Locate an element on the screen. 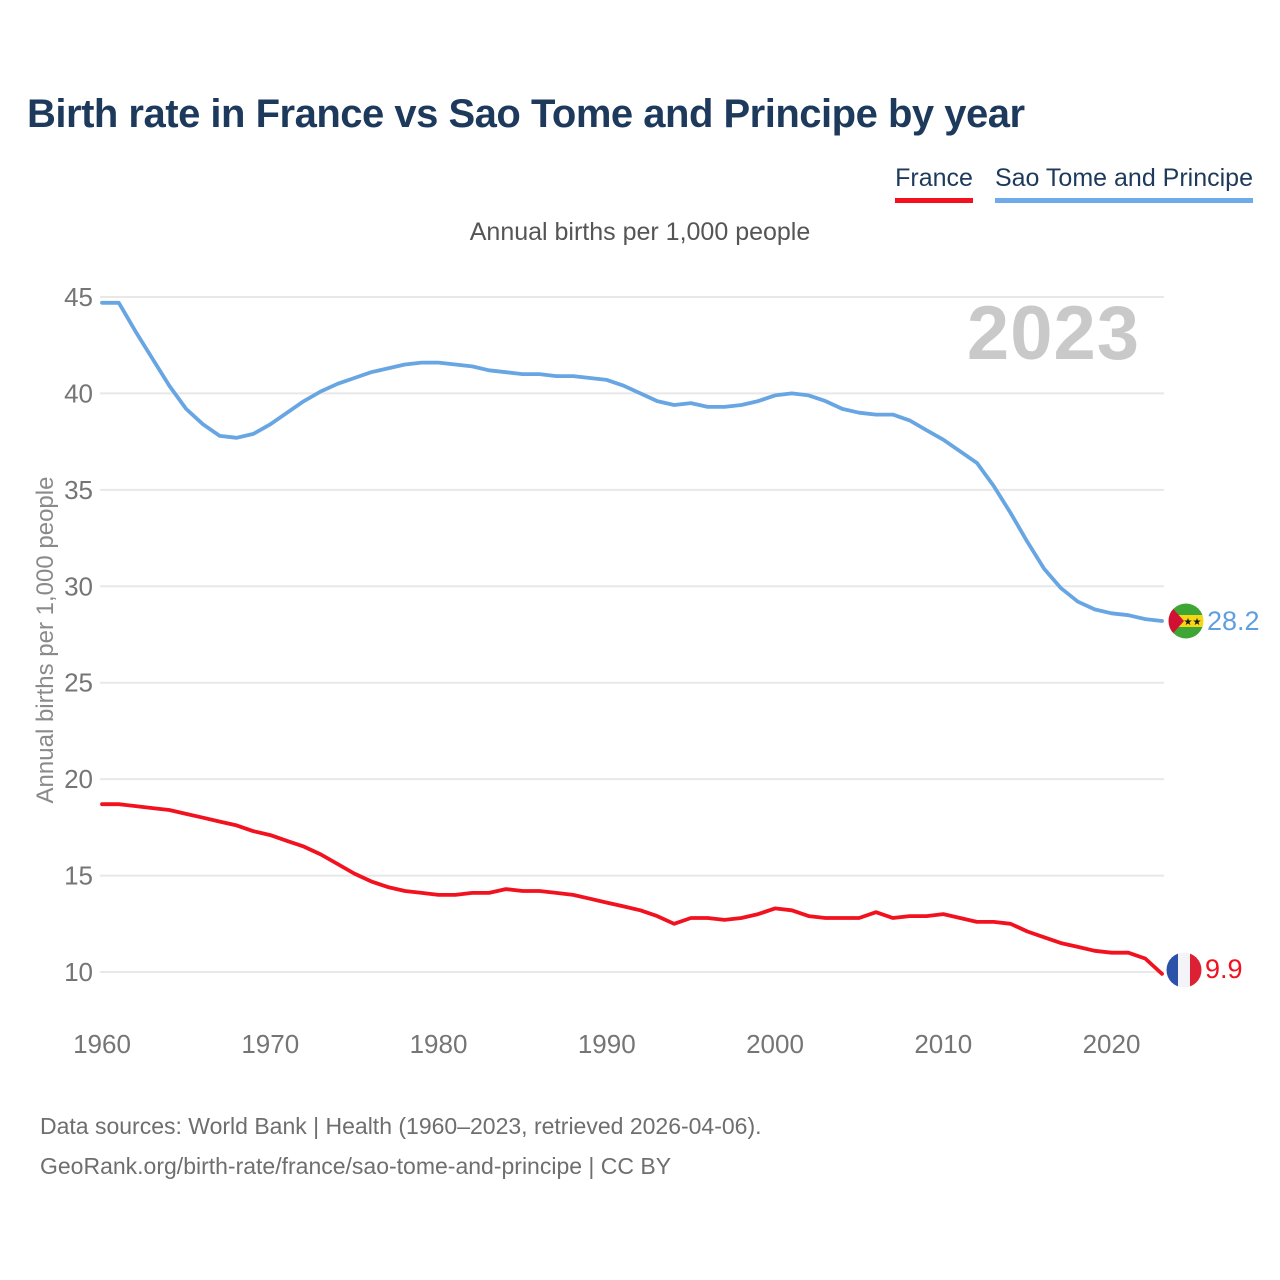  x-tick-label: 1990 is located at coordinates (607, 1044).